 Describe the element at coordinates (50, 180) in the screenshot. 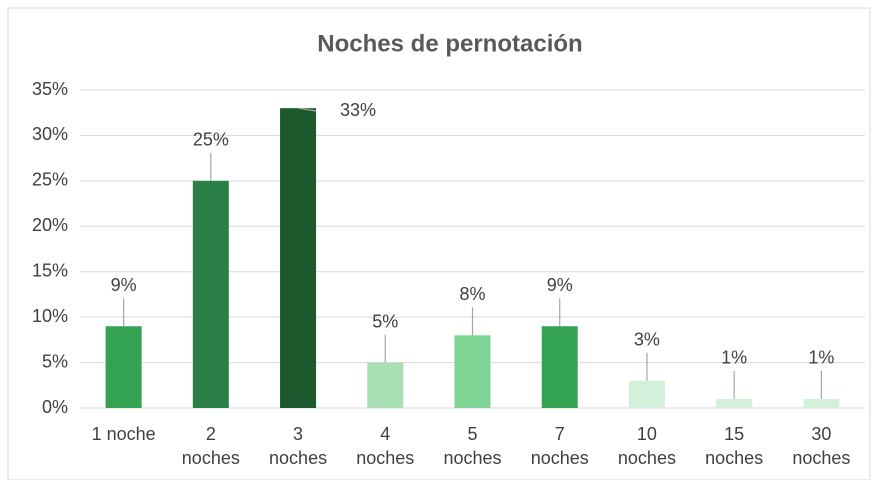

I see `y-tick-label: 25%` at that location.